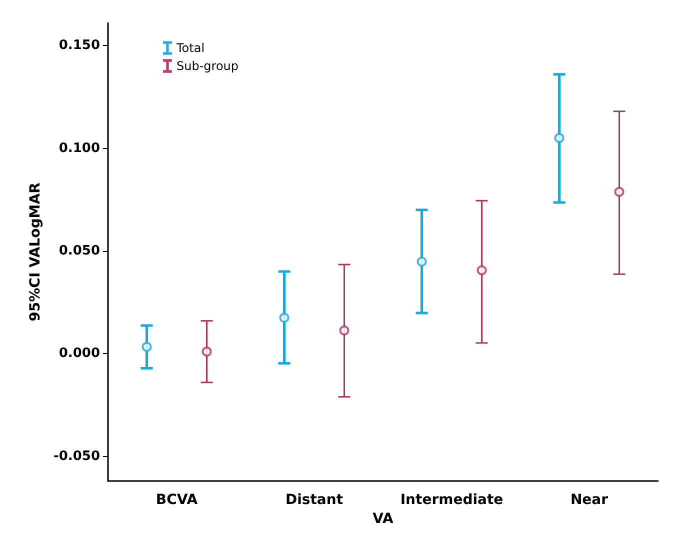 The height and width of the screenshot is (539, 676). I want to click on x-tick-label: Distant, so click(314, 500).